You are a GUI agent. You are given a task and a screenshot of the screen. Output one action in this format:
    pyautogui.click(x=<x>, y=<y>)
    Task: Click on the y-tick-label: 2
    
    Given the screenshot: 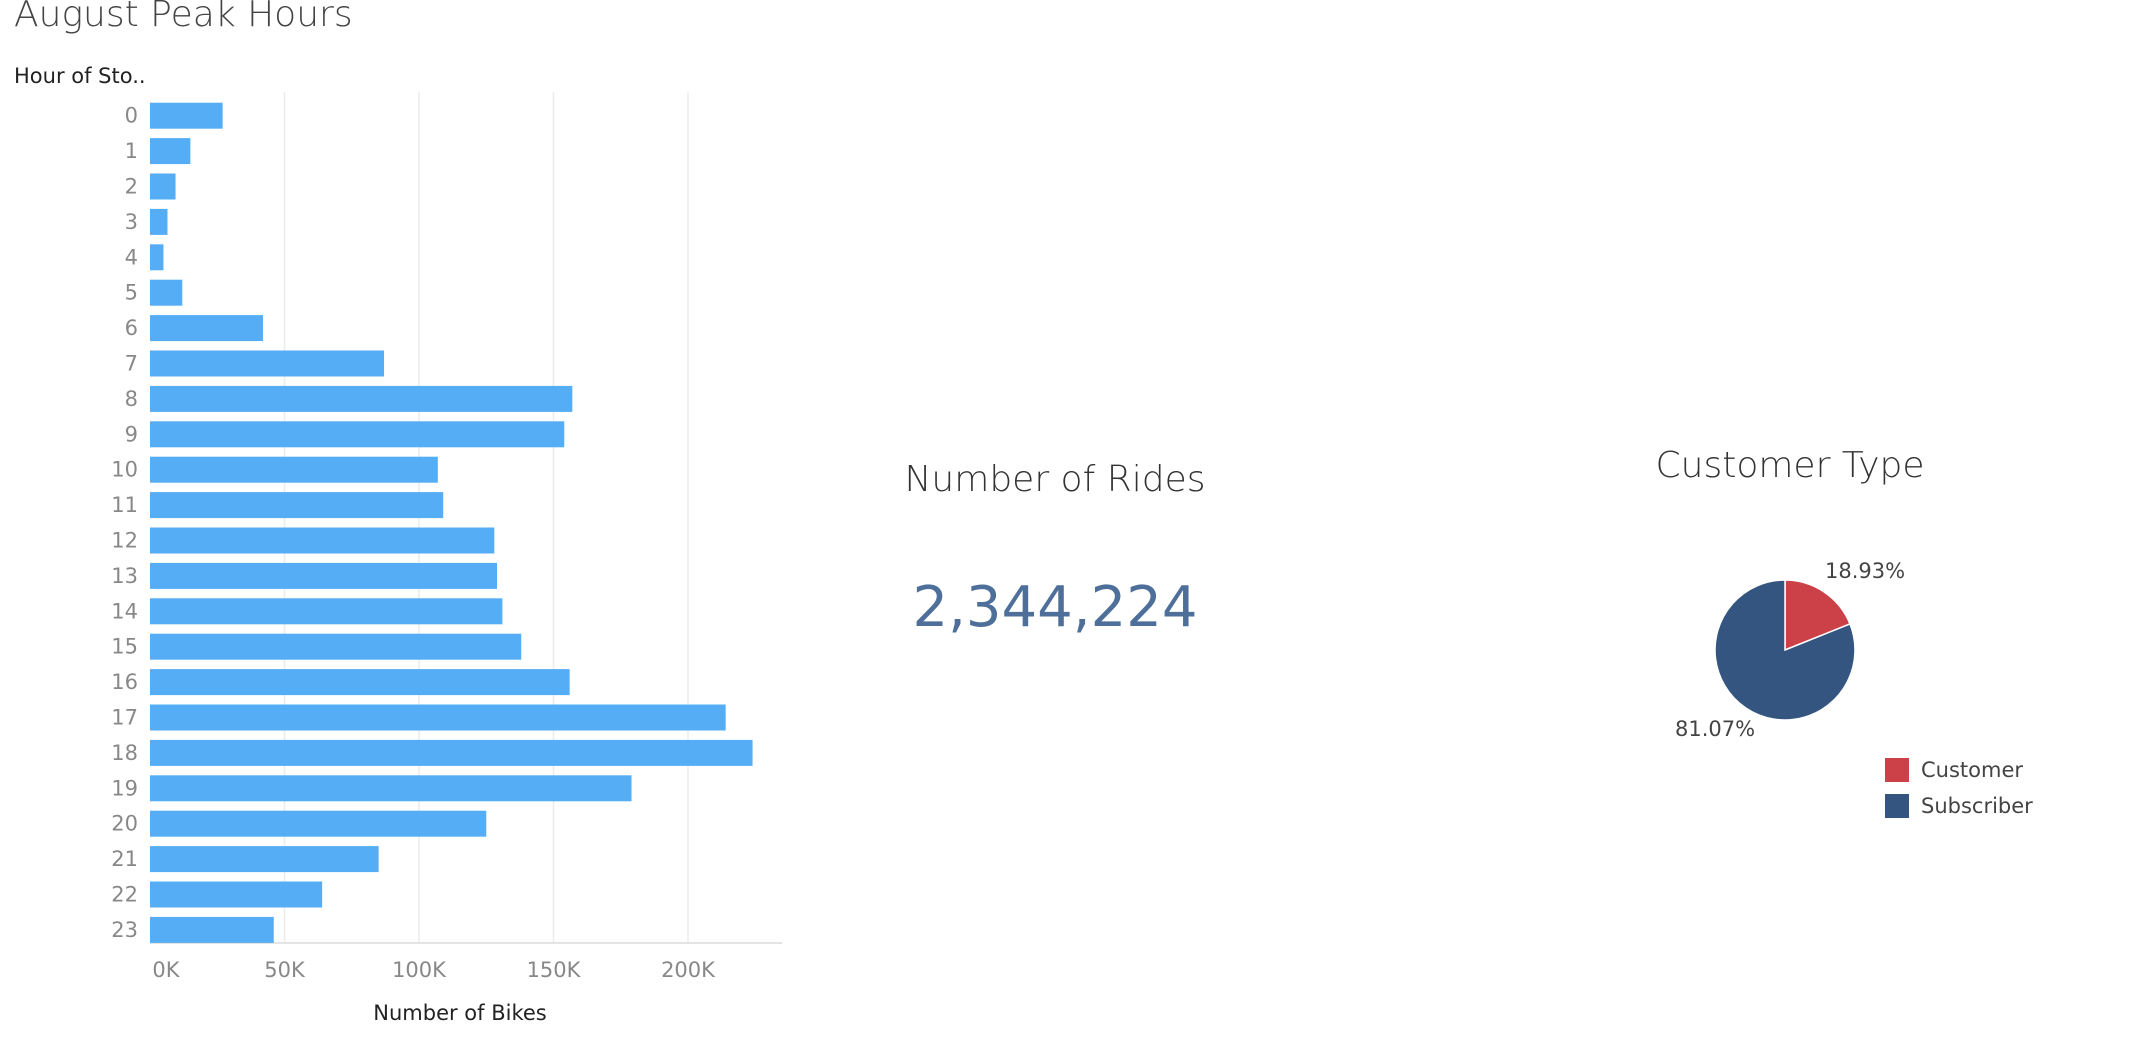 What is the action you would take?
    pyautogui.click(x=131, y=187)
    